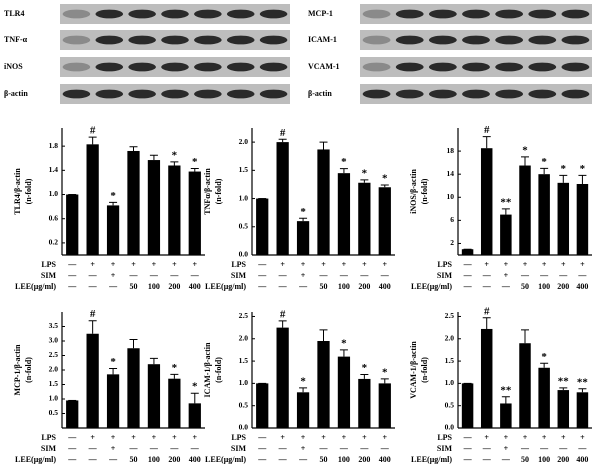 This screenshot has height=466, width=600. I want to click on y-axis-label: TNFα/β-actin, so click(207, 191).